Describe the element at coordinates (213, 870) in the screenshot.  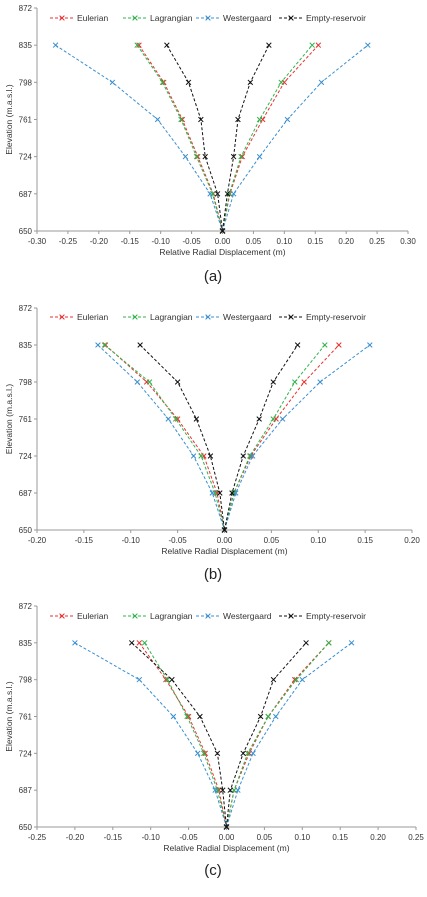
I see `panel-caption: (c)` at that location.